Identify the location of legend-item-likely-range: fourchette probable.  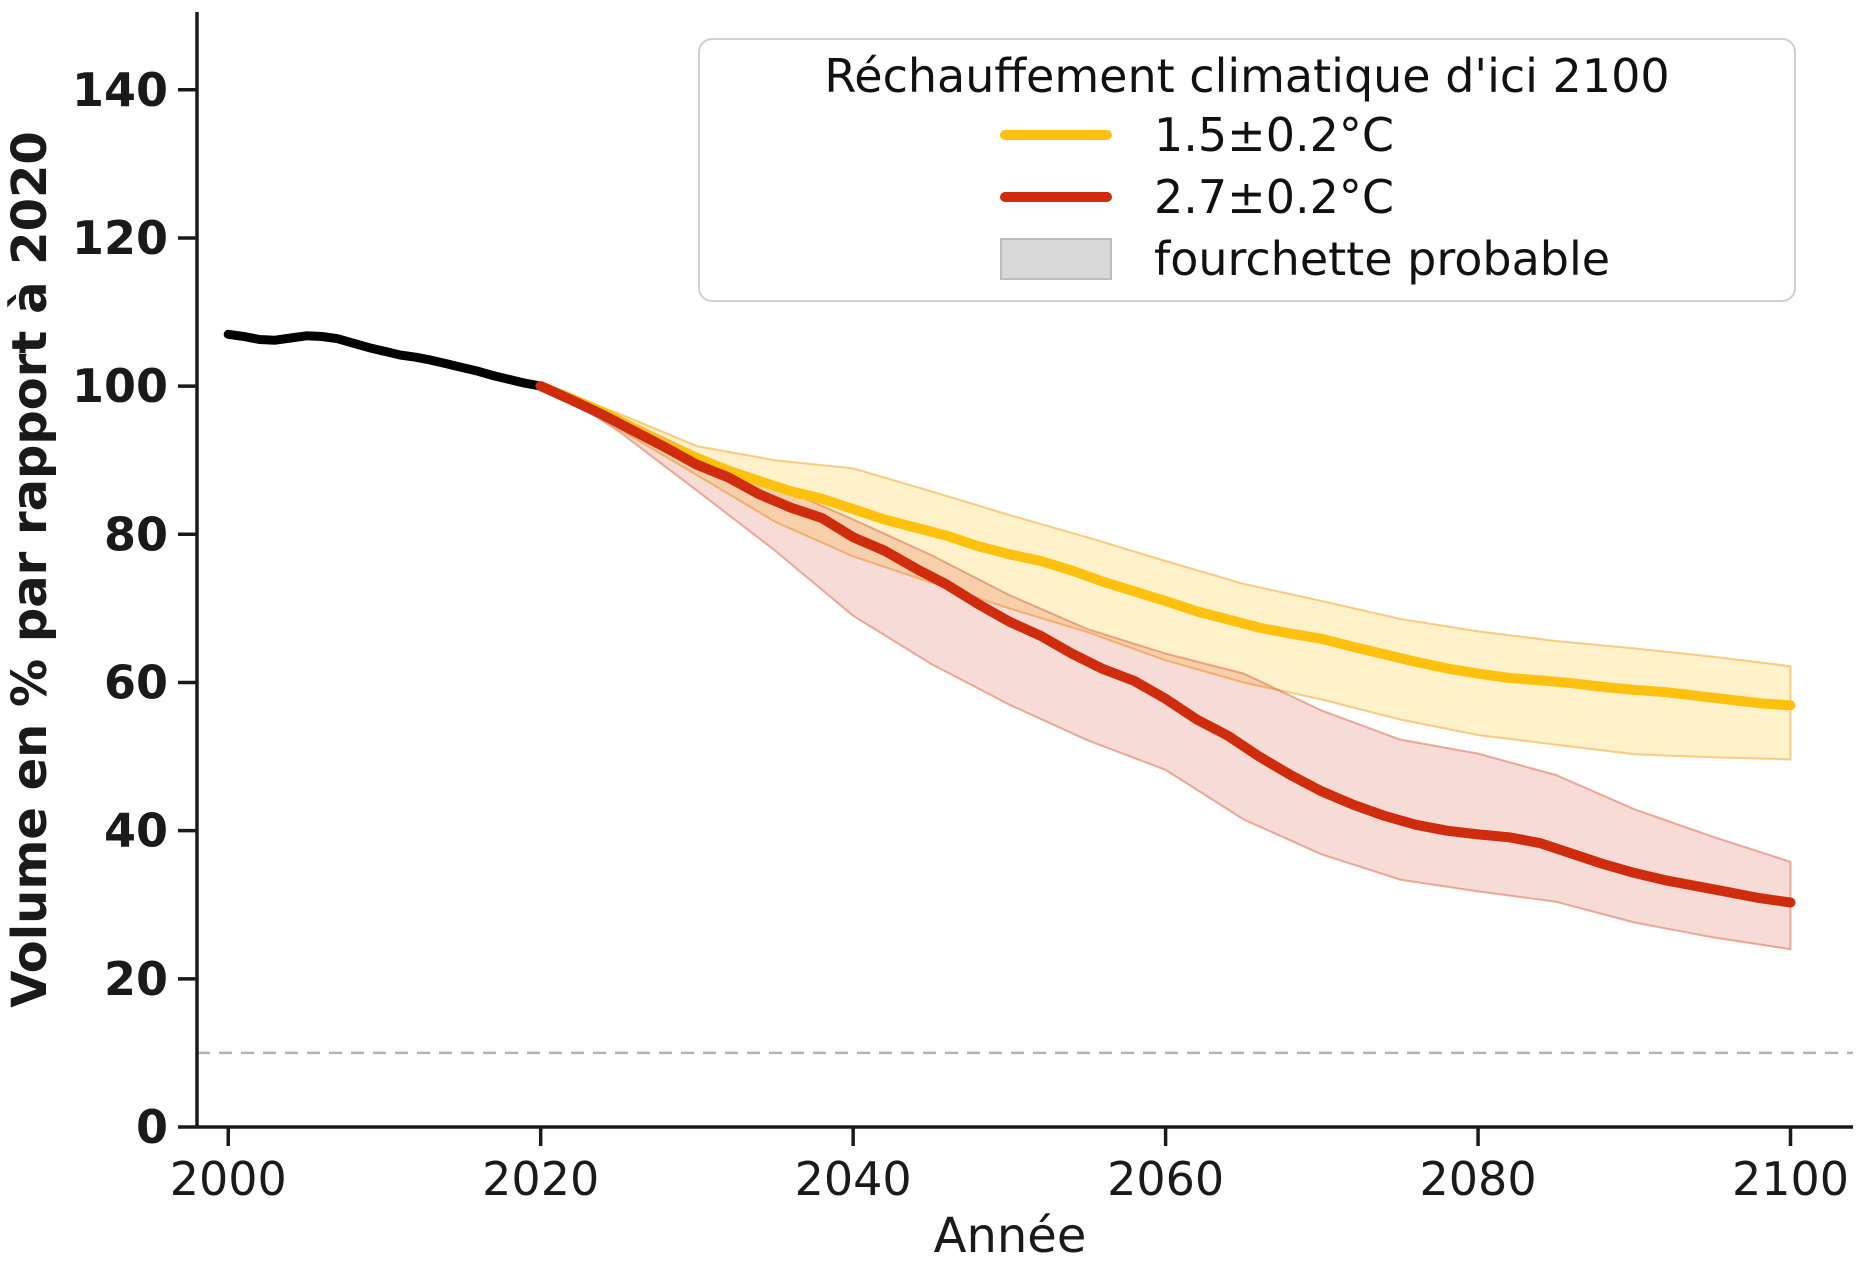
(1247, 259).